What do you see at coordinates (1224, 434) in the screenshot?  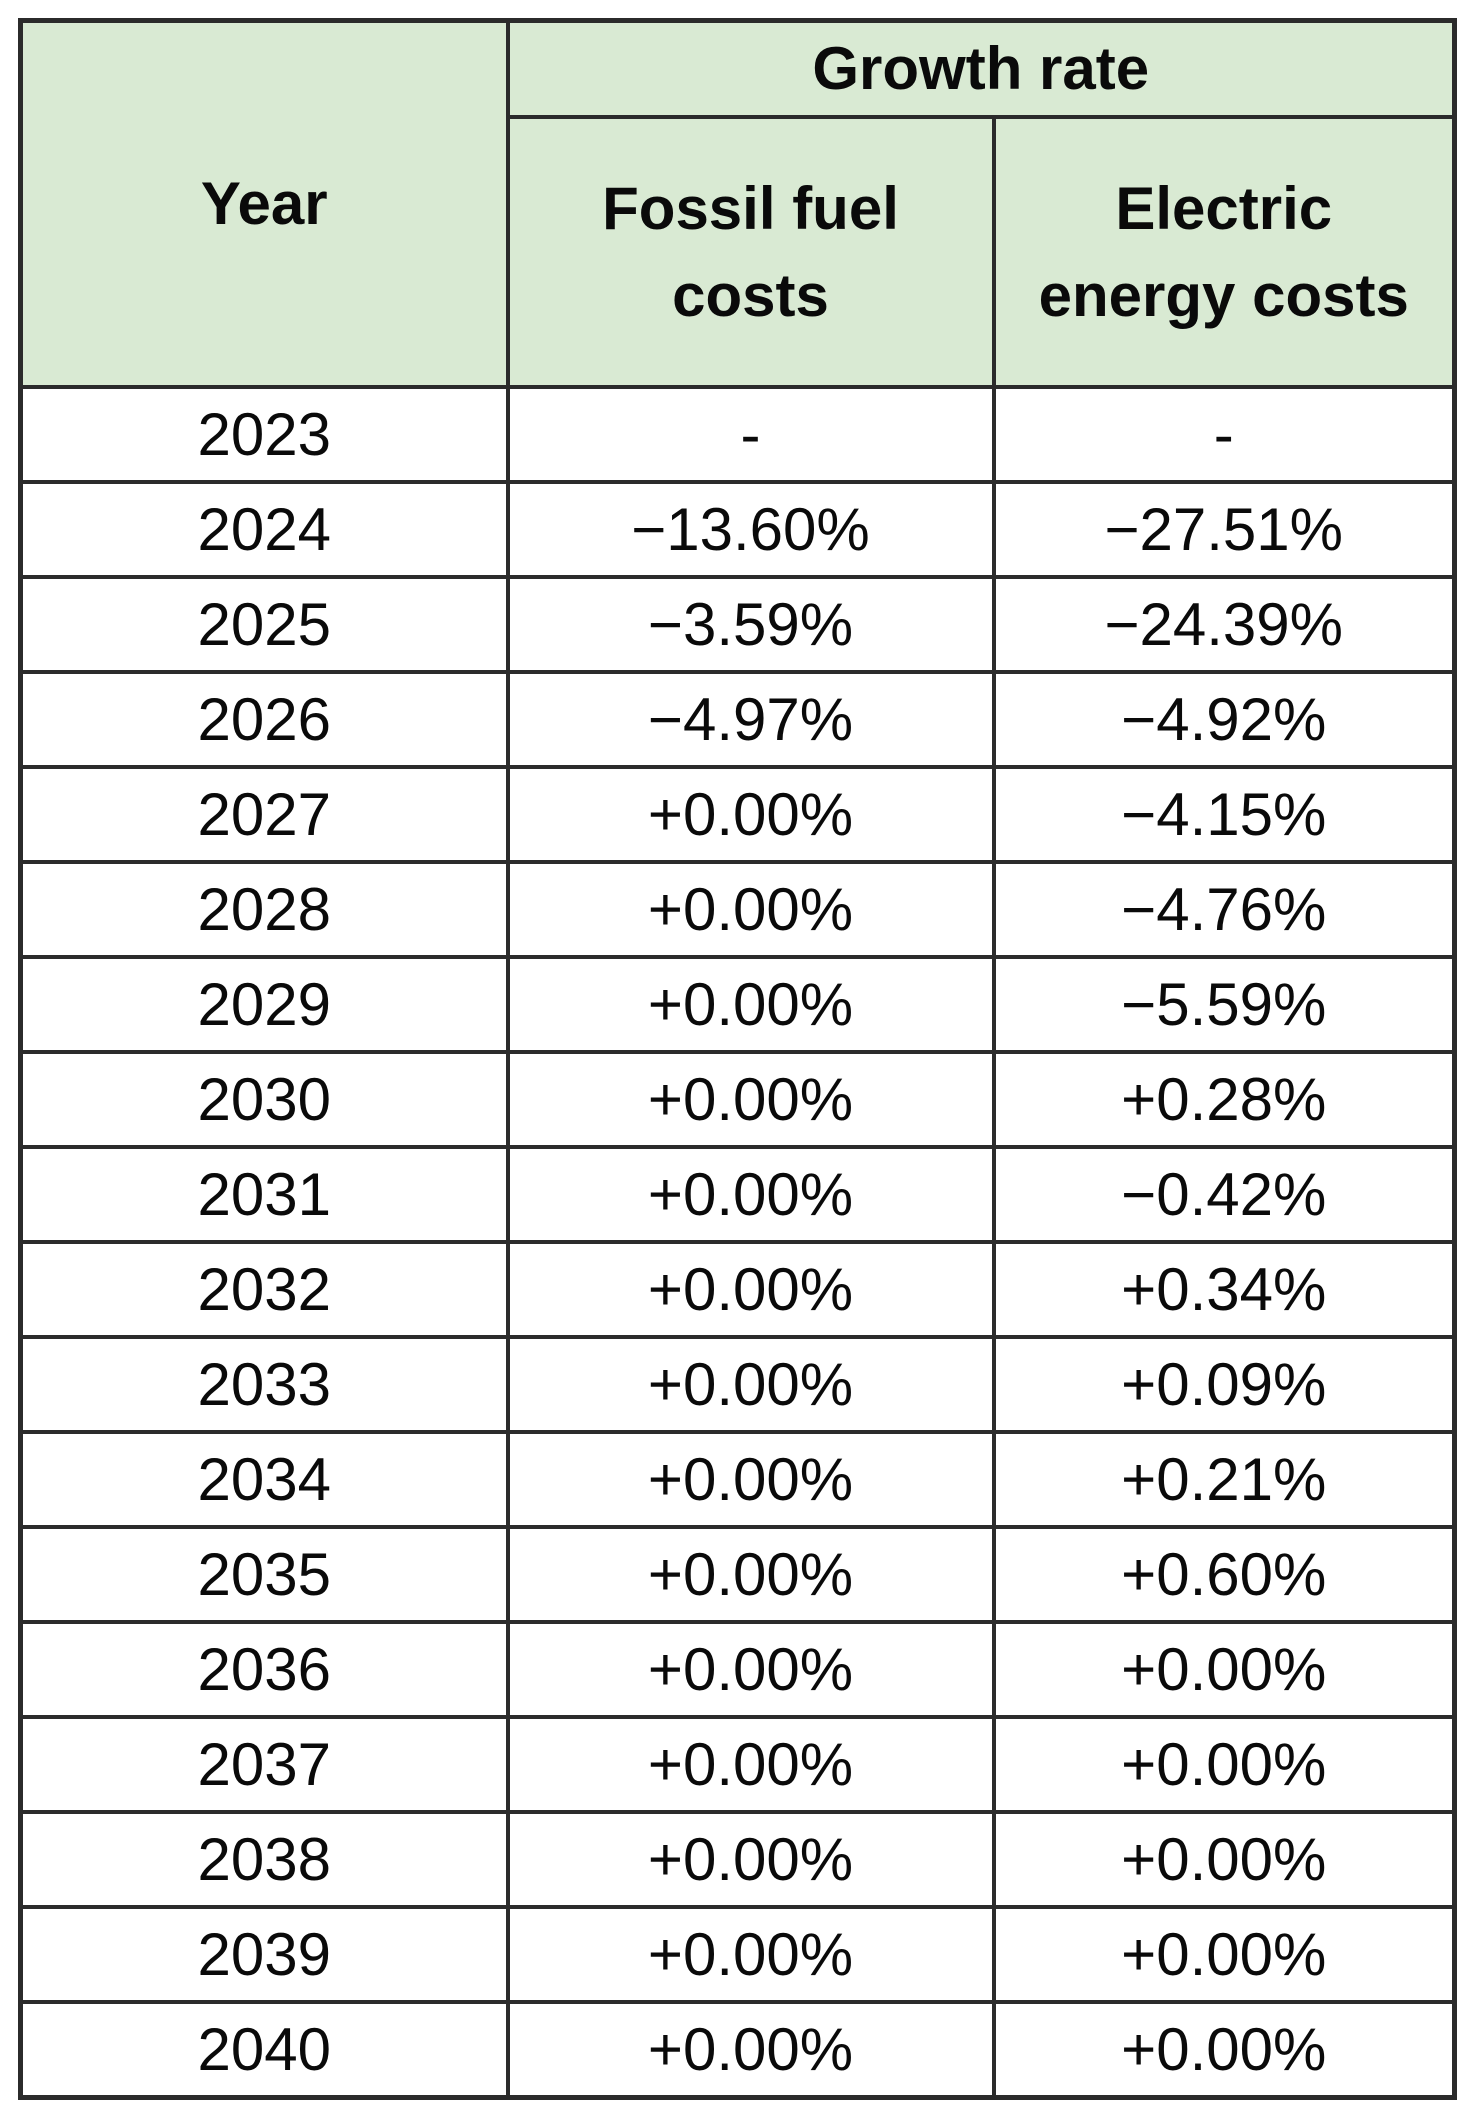 I see `electric-energy-cell: -` at bounding box center [1224, 434].